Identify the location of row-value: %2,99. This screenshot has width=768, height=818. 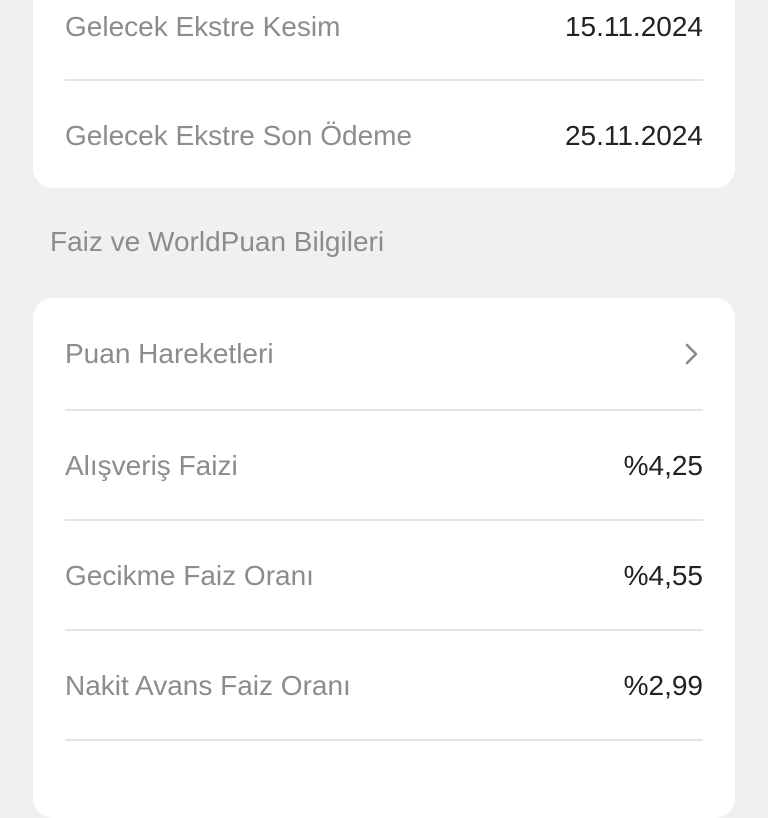
(663, 685).